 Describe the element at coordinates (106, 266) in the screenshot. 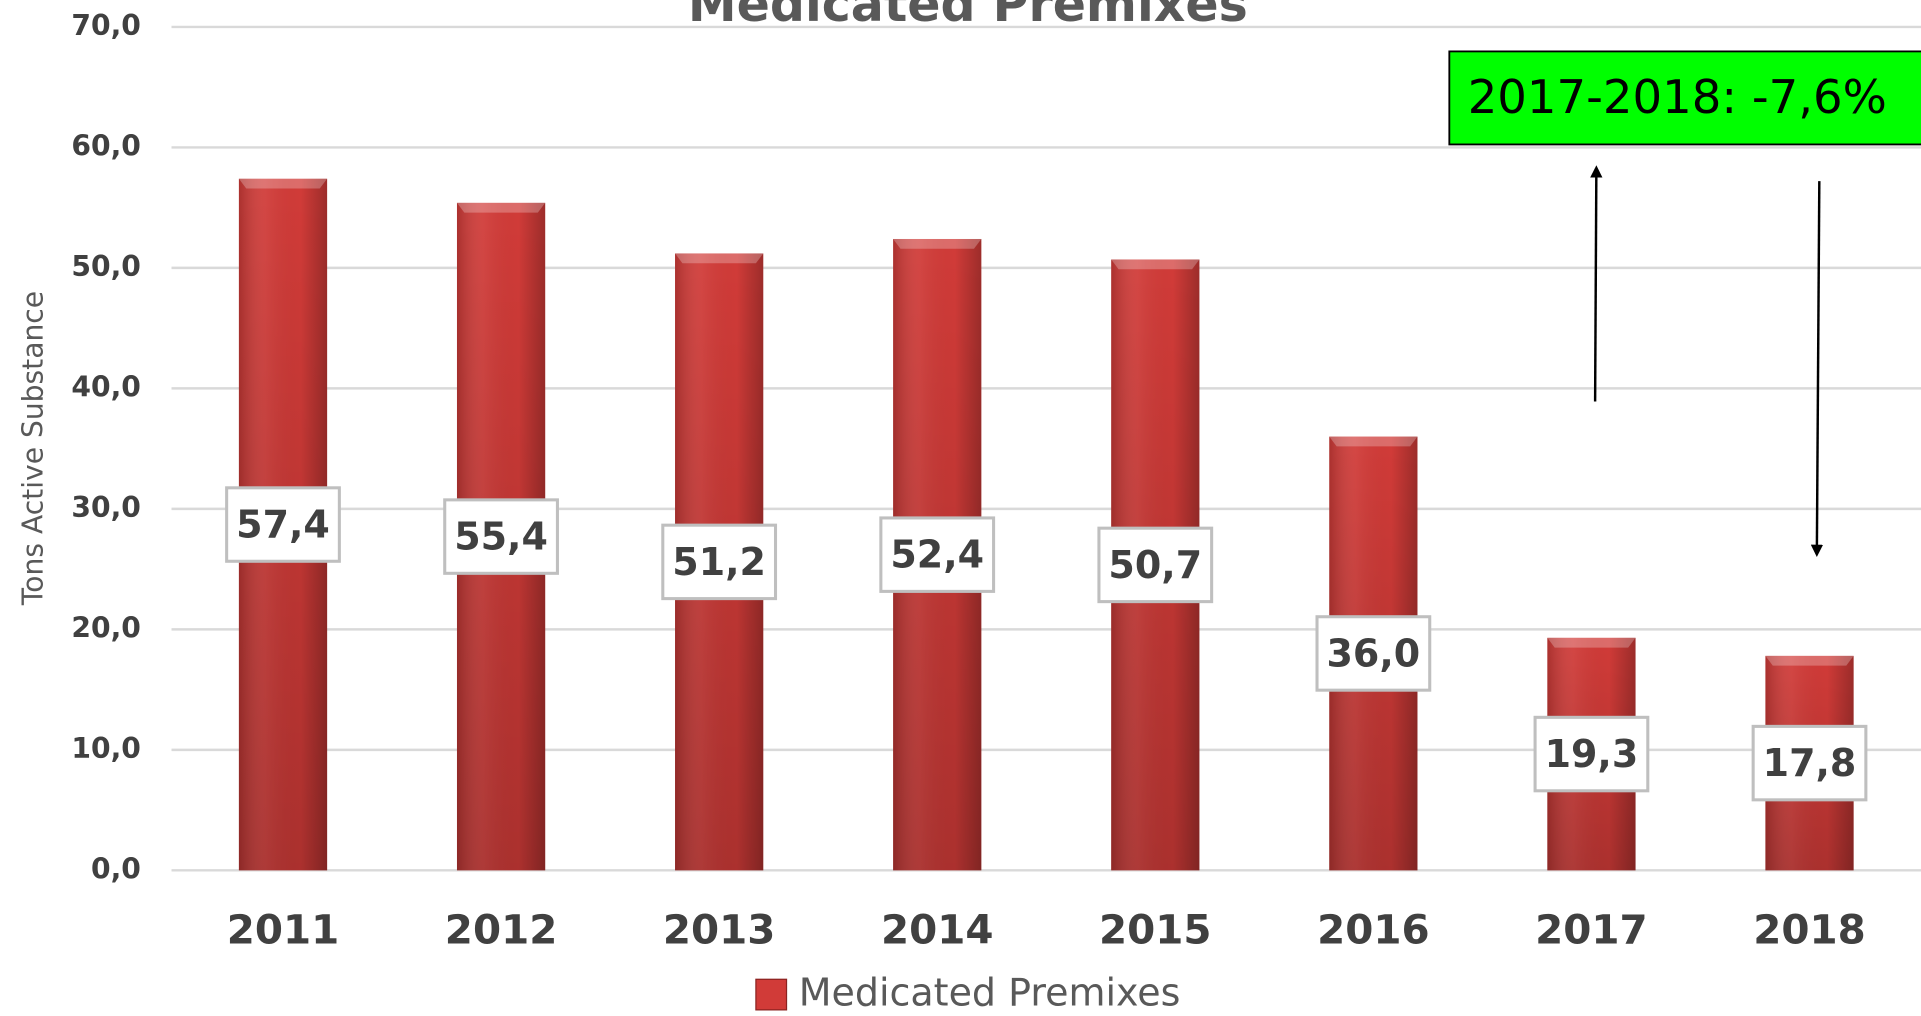

I see `y-tick-label: 50,0` at that location.